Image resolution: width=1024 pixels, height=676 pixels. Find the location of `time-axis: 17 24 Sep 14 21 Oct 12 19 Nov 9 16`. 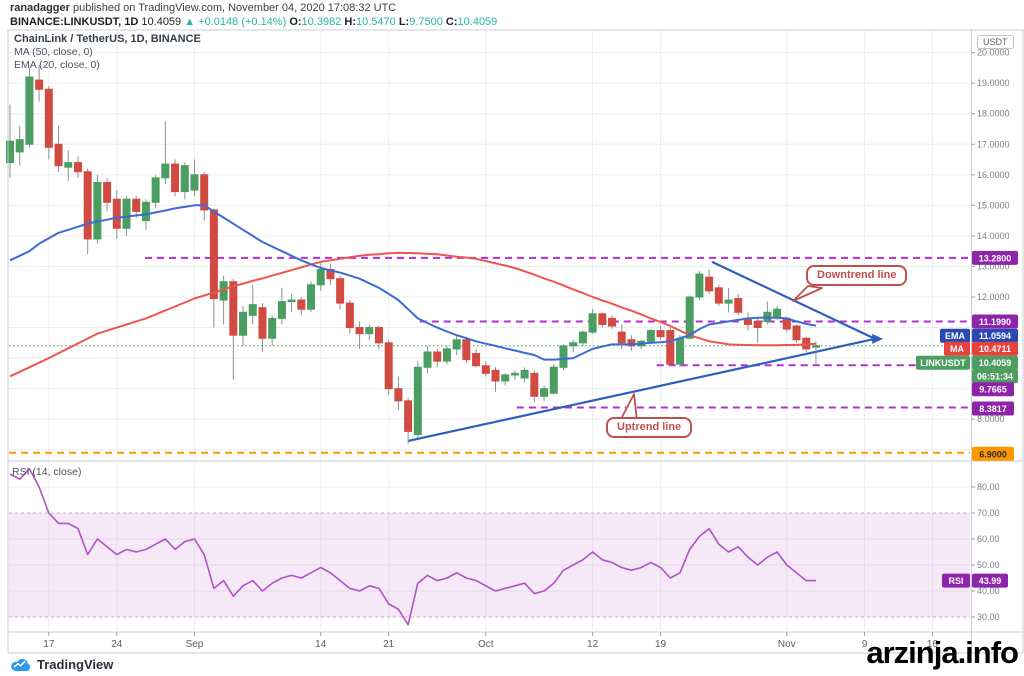

time-axis: 17 24 Sep 14 21 Oct 12 19 Nov 9 16 is located at coordinates (490, 641).